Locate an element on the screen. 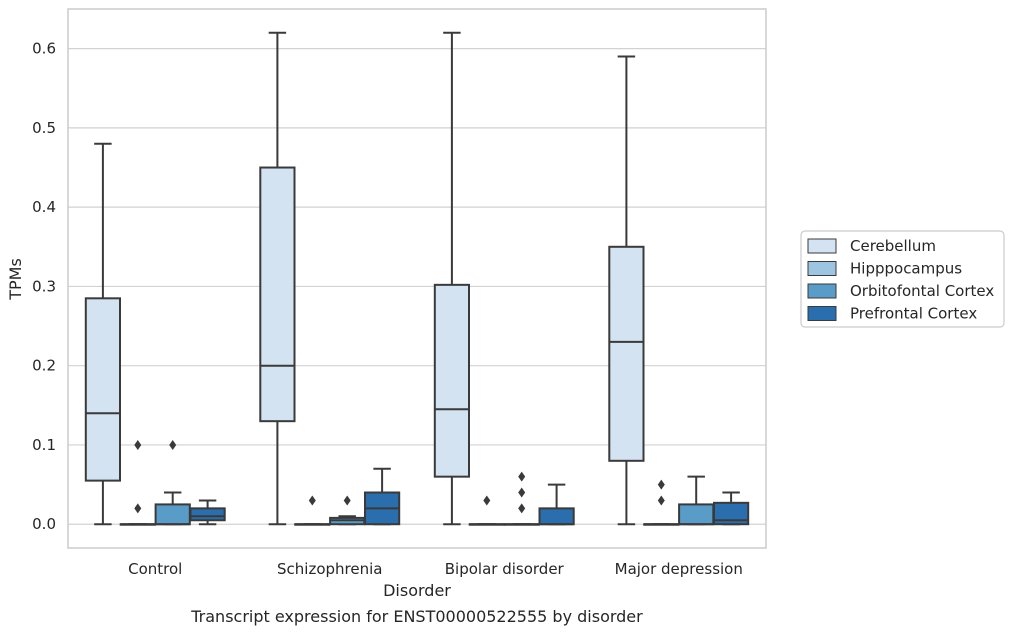 The image size is (1014, 638). legend-label: Cerebellum is located at coordinates (893, 246).